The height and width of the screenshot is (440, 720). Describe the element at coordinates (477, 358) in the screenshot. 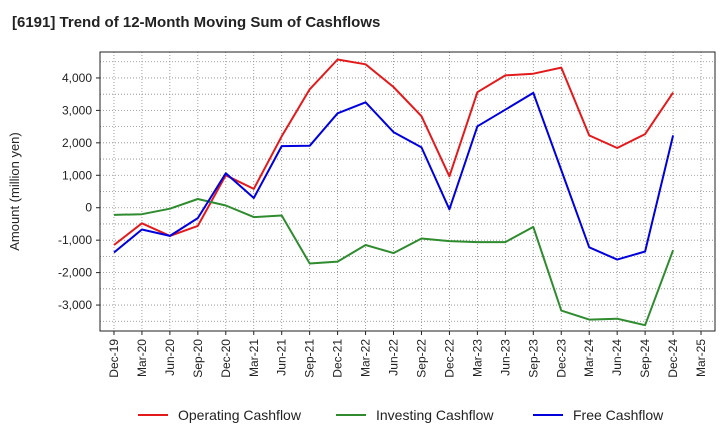

I see `x-tick-label: Mar-23` at that location.